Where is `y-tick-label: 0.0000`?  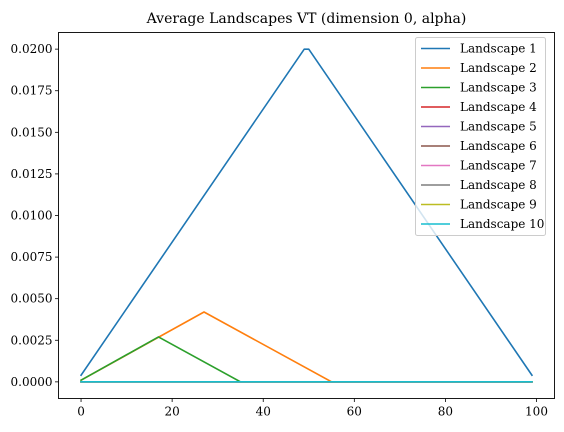 y-tick-label: 0.0000 is located at coordinates (32, 382).